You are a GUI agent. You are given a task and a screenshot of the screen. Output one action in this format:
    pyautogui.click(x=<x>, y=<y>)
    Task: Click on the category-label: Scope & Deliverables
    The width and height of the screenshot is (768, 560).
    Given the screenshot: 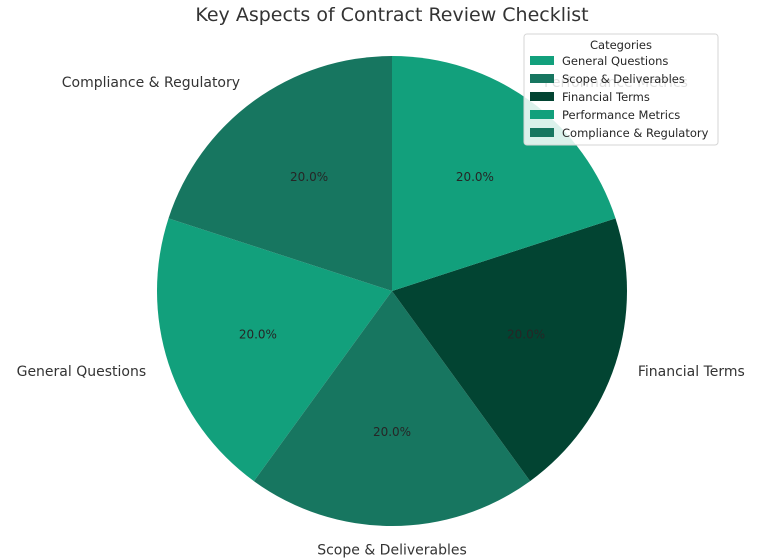 What is the action you would take?
    pyautogui.click(x=392, y=551)
    